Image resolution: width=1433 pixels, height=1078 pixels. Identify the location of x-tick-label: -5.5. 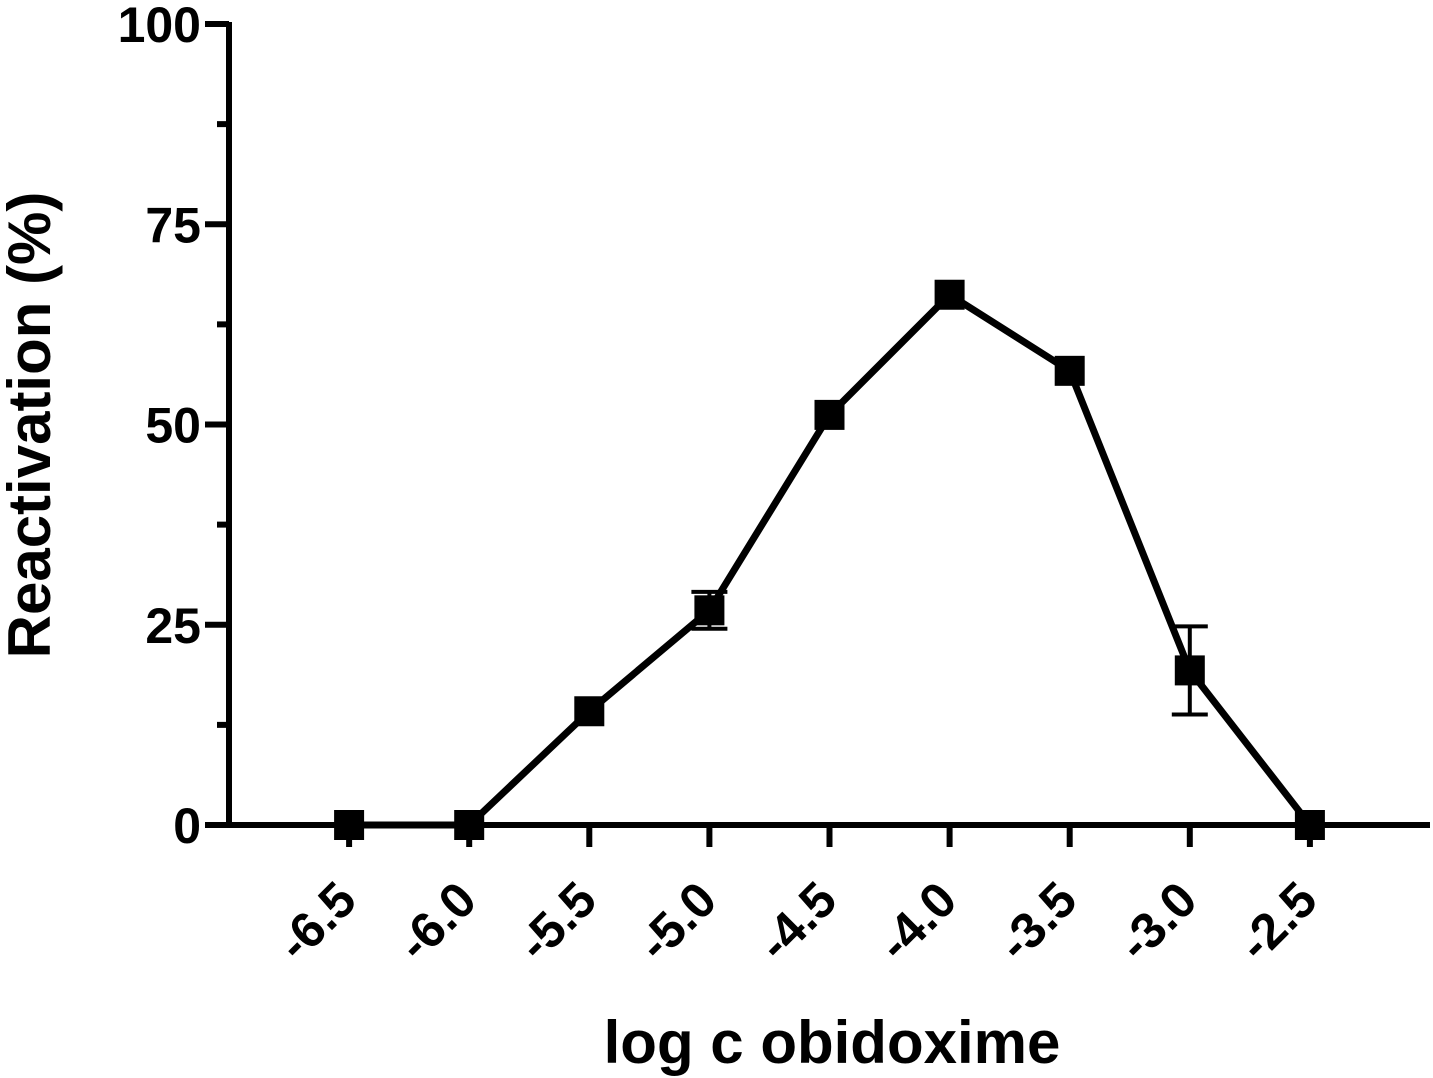
(557, 921).